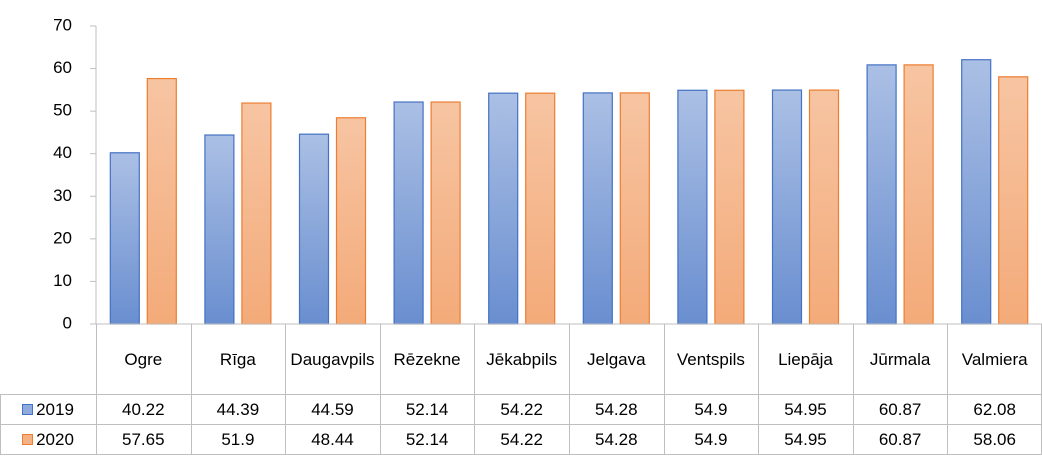  I want to click on legend-entry: 2019, so click(48, 409).